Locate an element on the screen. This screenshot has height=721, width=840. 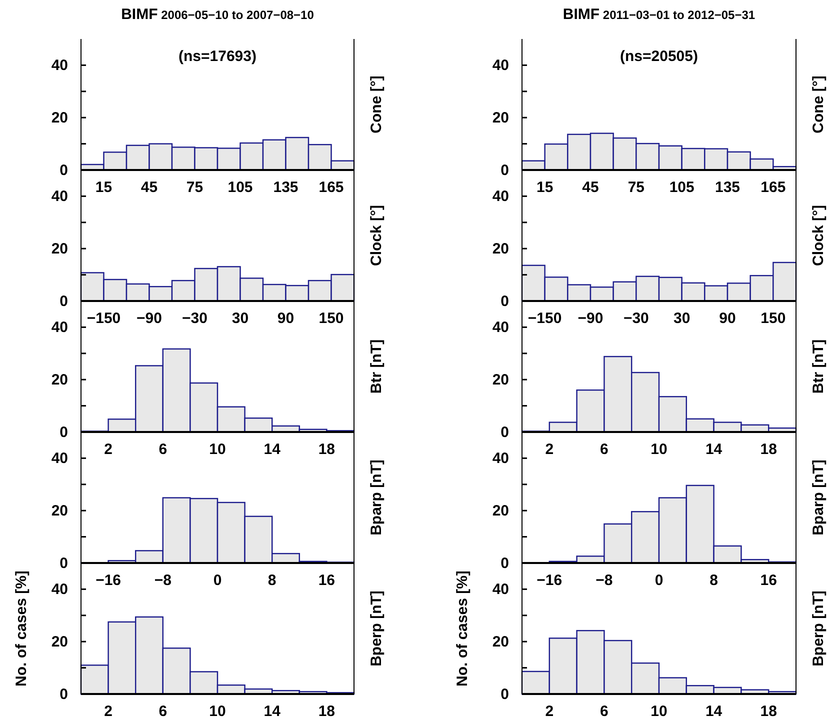
chart-title: BIMF 2011−03−01 to 2012−05−31 is located at coordinates (659, 14).